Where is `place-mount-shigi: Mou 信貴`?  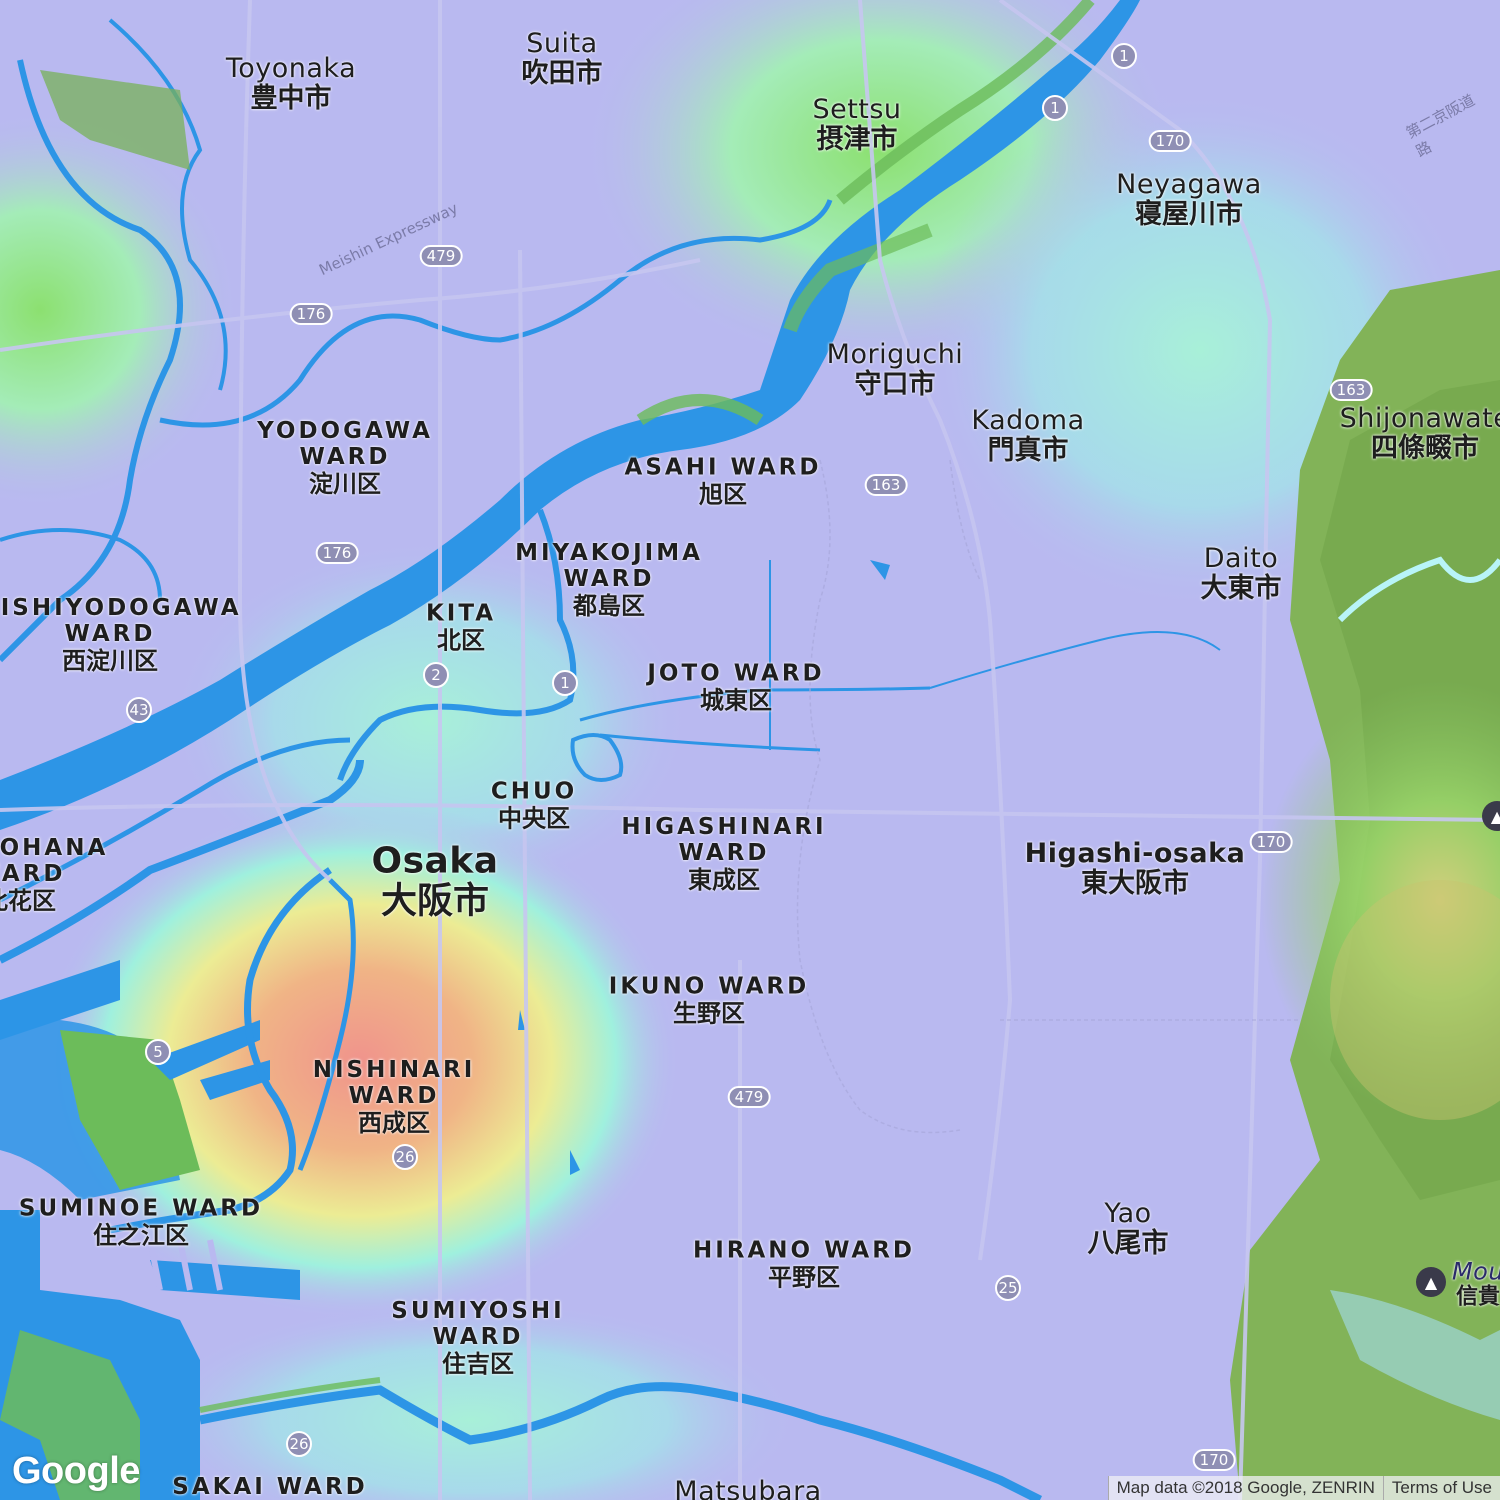 place-mount-shigi: Mou 信貴 is located at coordinates (1475, 1283).